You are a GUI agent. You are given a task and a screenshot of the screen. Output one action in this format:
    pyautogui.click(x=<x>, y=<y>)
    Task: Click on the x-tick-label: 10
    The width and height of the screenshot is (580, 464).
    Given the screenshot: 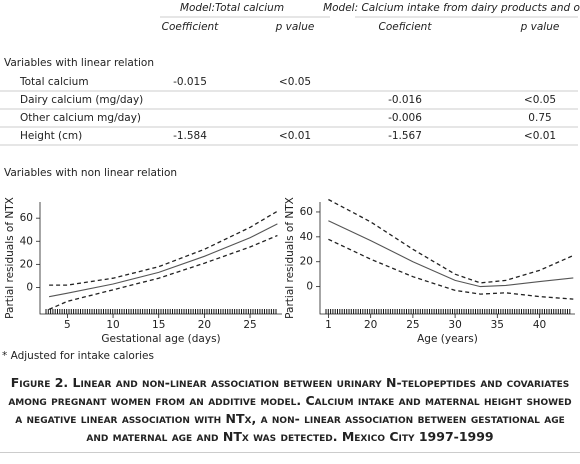 What is the action you would take?
    pyautogui.click(x=112, y=325)
    